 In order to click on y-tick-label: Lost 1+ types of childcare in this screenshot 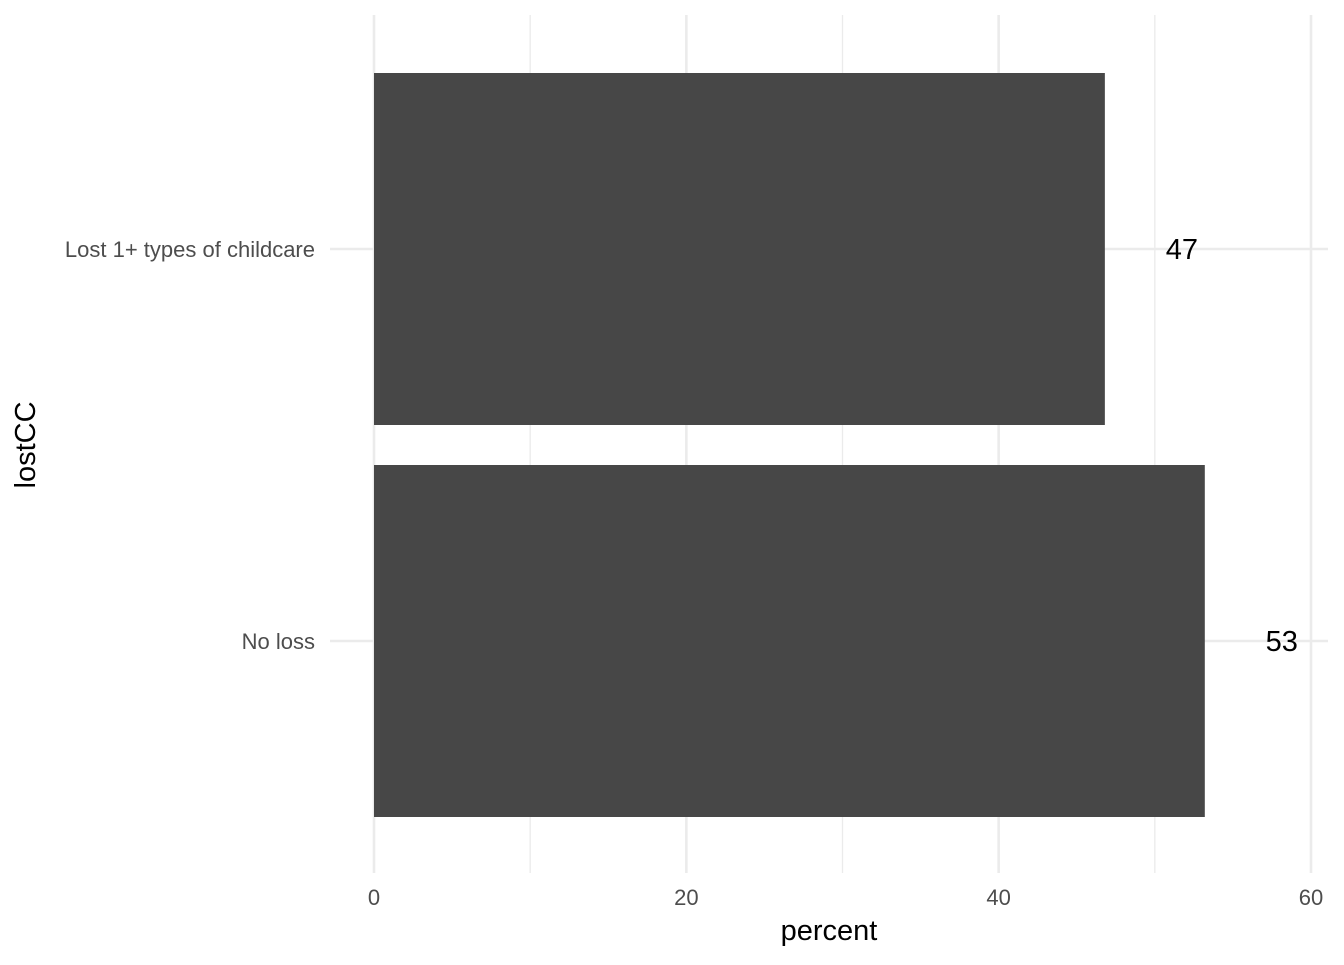, I will do `click(190, 249)`.